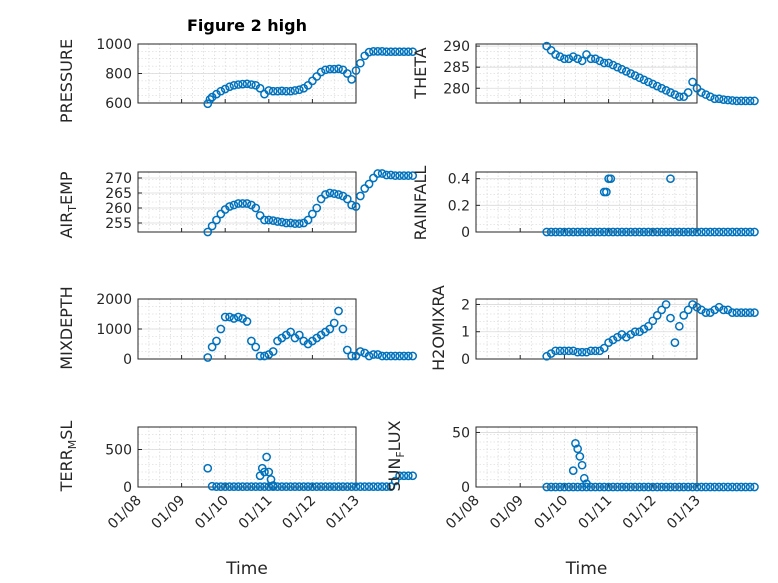 This screenshot has width=778, height=583. Describe the element at coordinates (551, 513) in the screenshot. I see `x-tick-label: 01/10` at that location.